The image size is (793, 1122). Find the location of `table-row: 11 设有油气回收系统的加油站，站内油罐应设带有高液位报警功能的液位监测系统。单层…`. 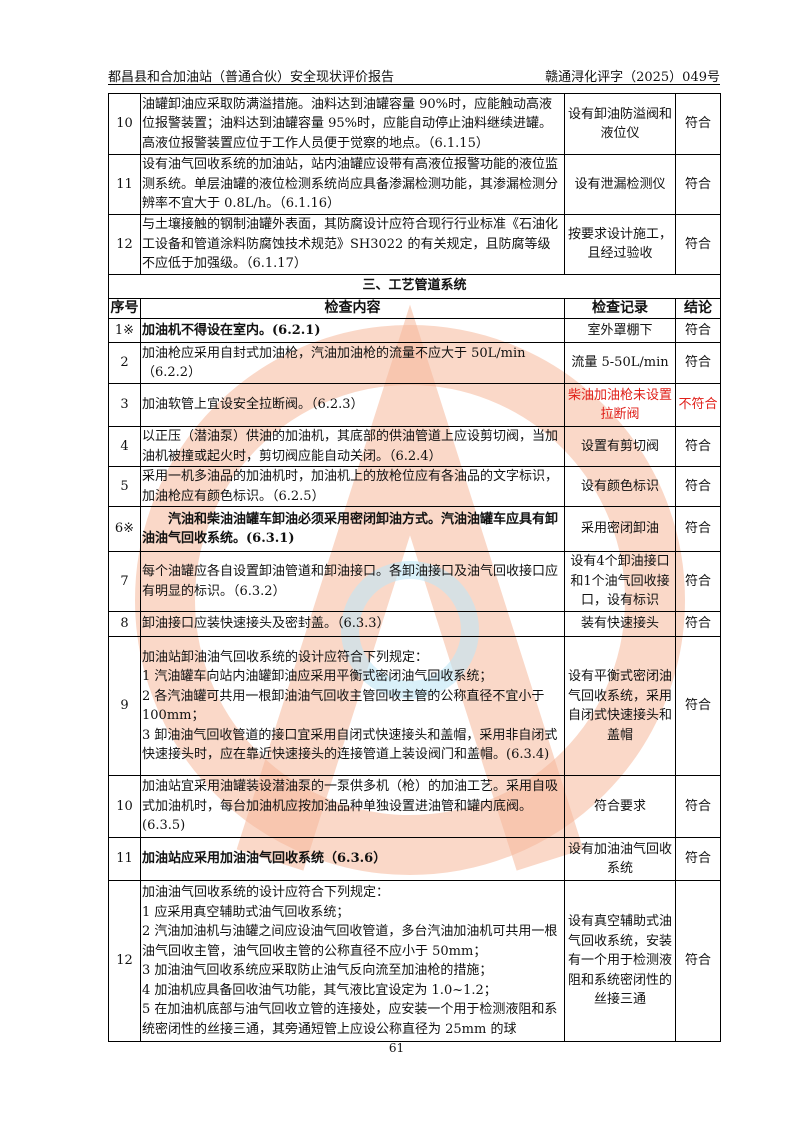

table-row: 11 设有油气回收系统的加油站，站内油罐应设带有高液位报警功能的液位监测系统。单层… is located at coordinates (414, 184).